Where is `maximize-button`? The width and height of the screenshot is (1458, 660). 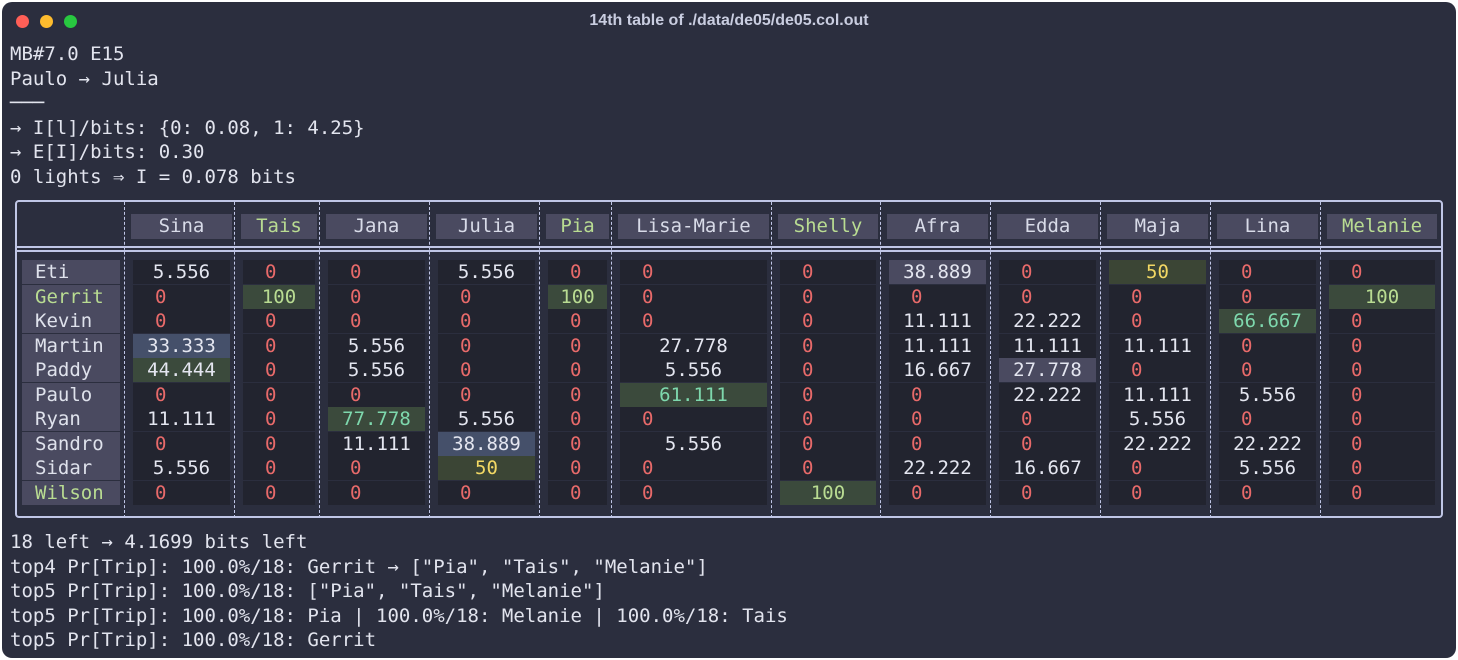
maximize-button is located at coordinates (70, 21).